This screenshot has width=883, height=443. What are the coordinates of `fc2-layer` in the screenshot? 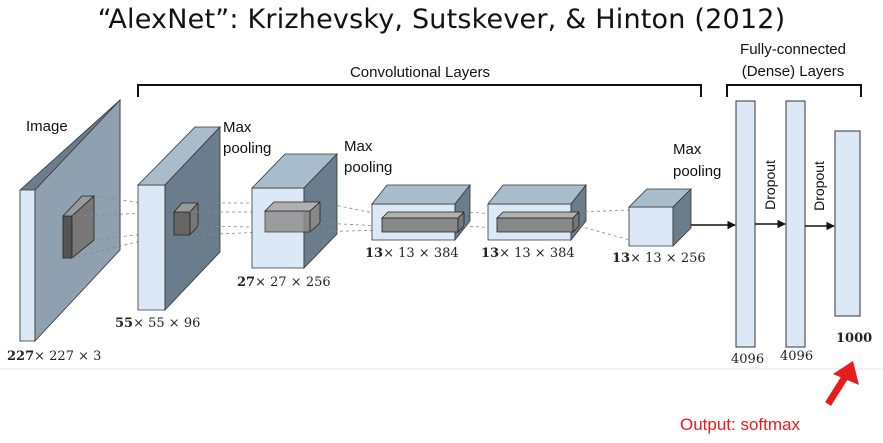 It's located at (795, 224).